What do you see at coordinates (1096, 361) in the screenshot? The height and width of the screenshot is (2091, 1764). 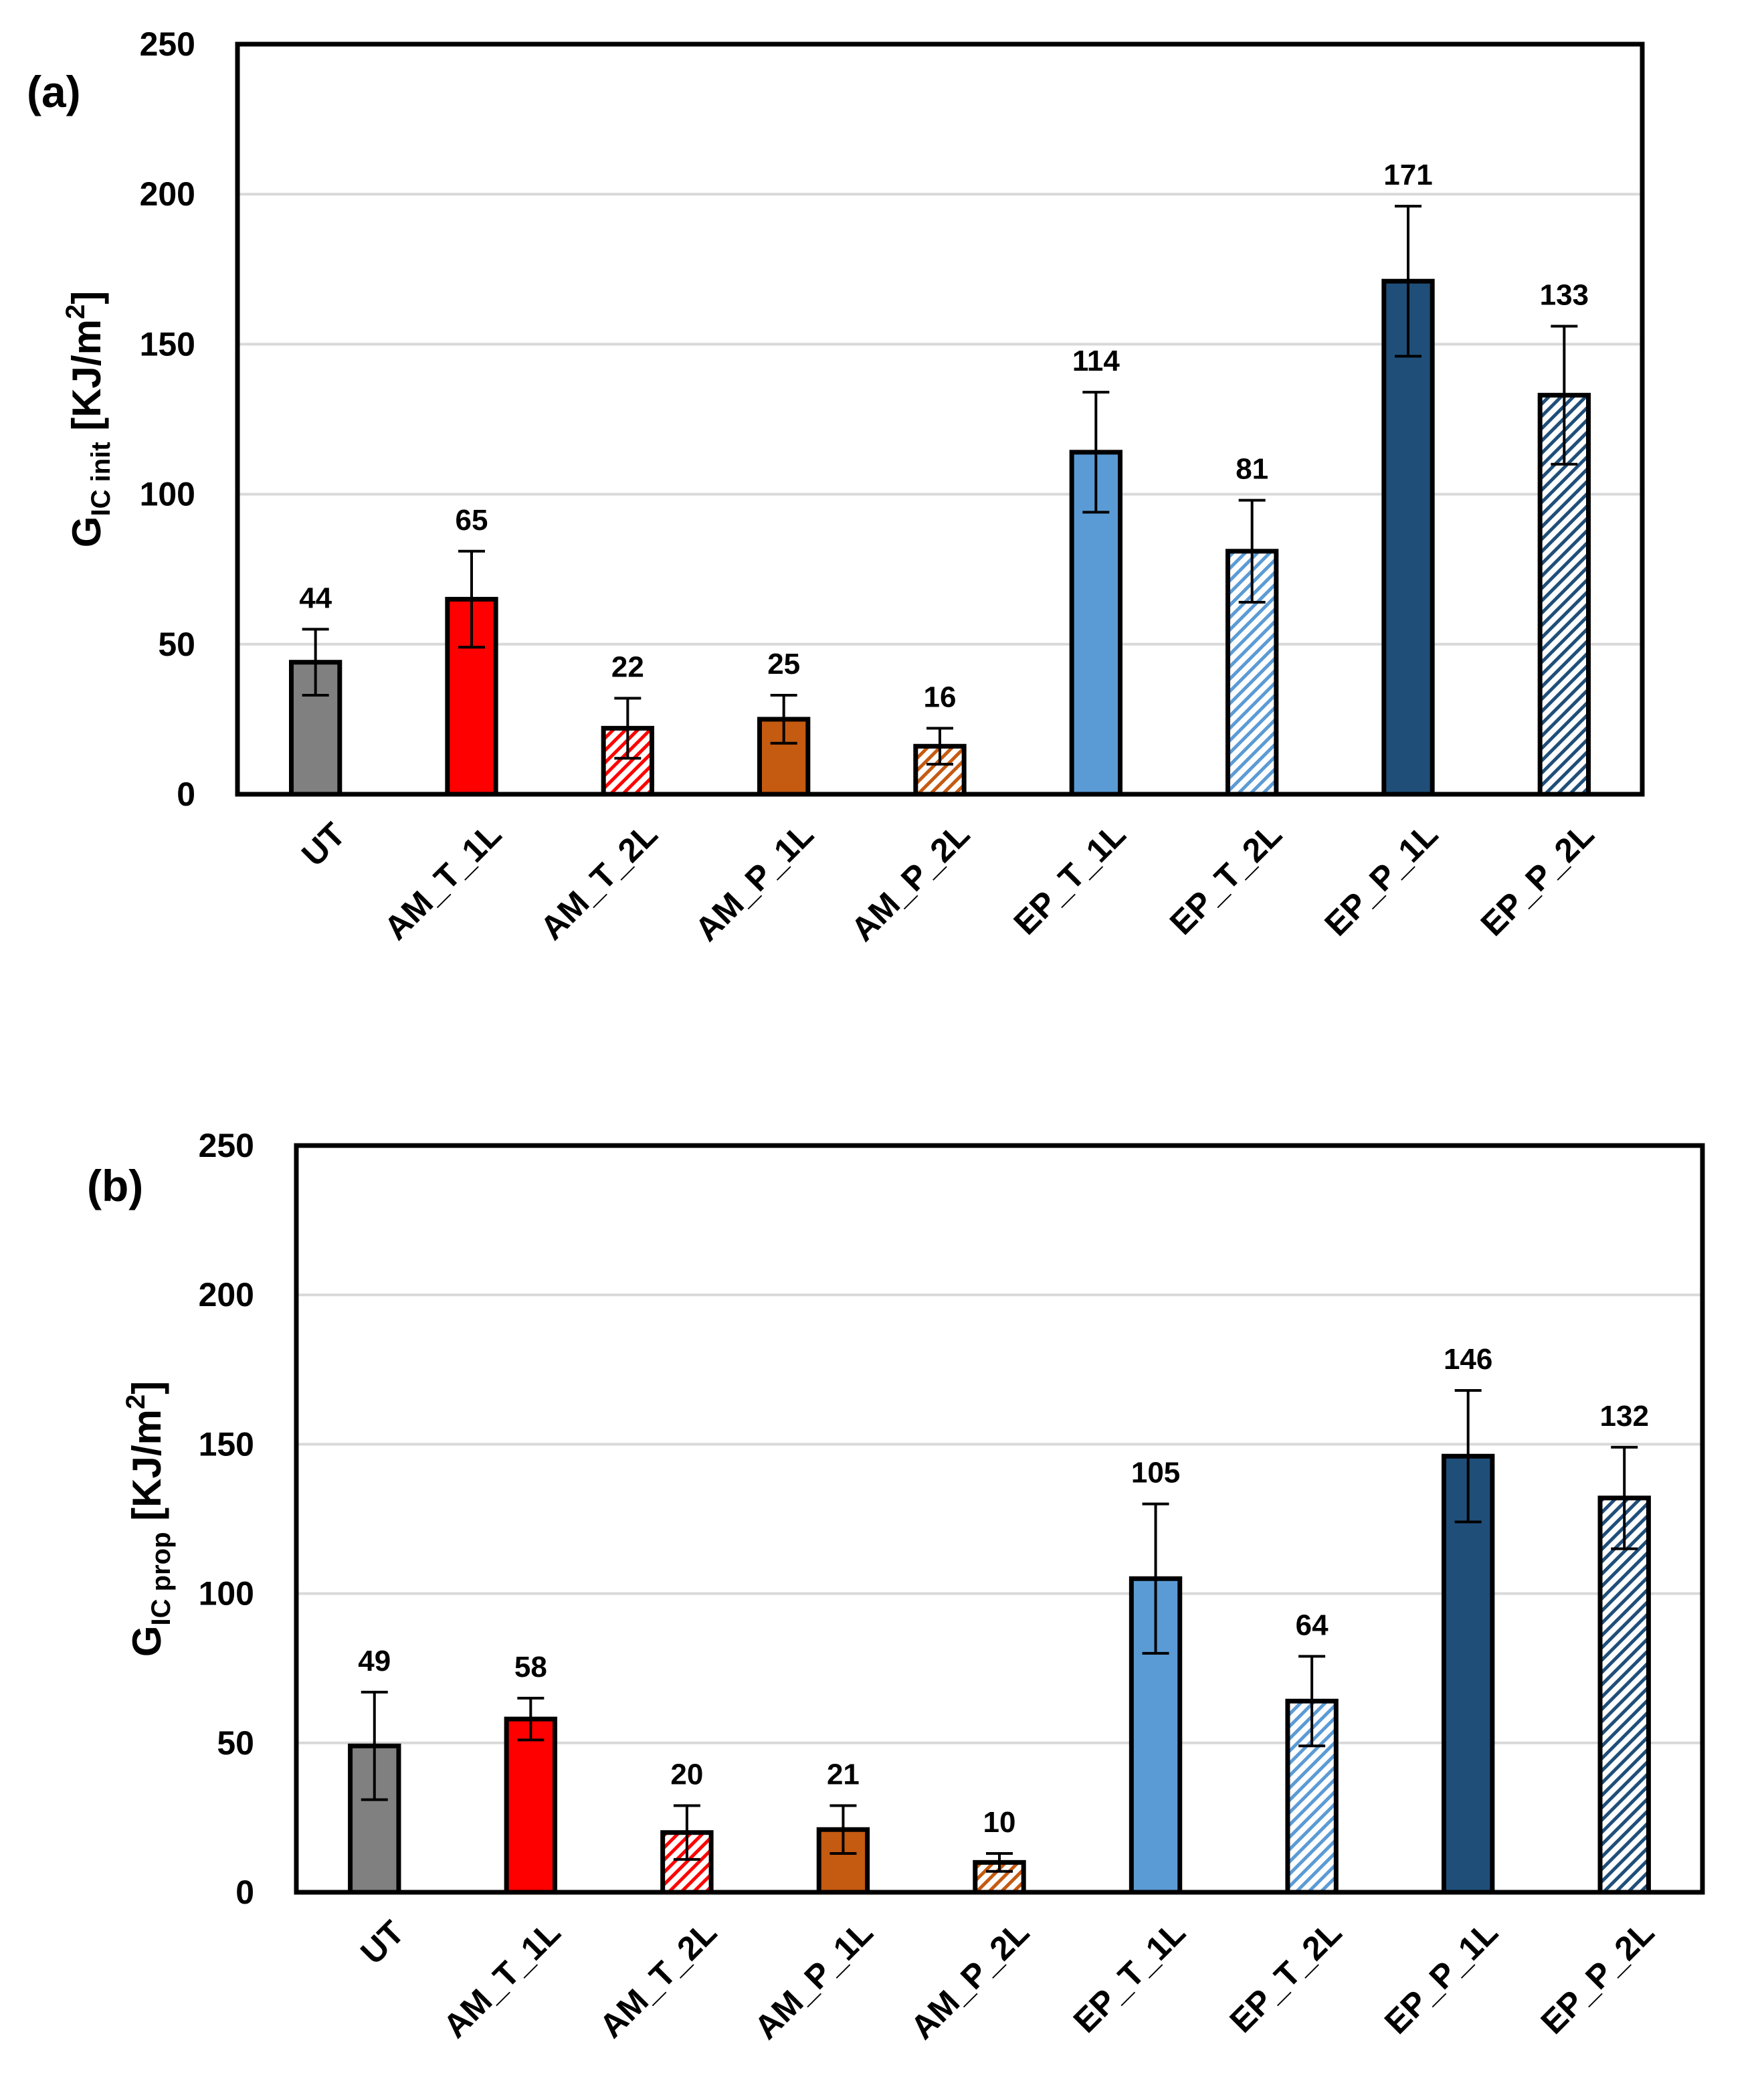 I see `data-label-EP_T_1L: 114` at bounding box center [1096, 361].